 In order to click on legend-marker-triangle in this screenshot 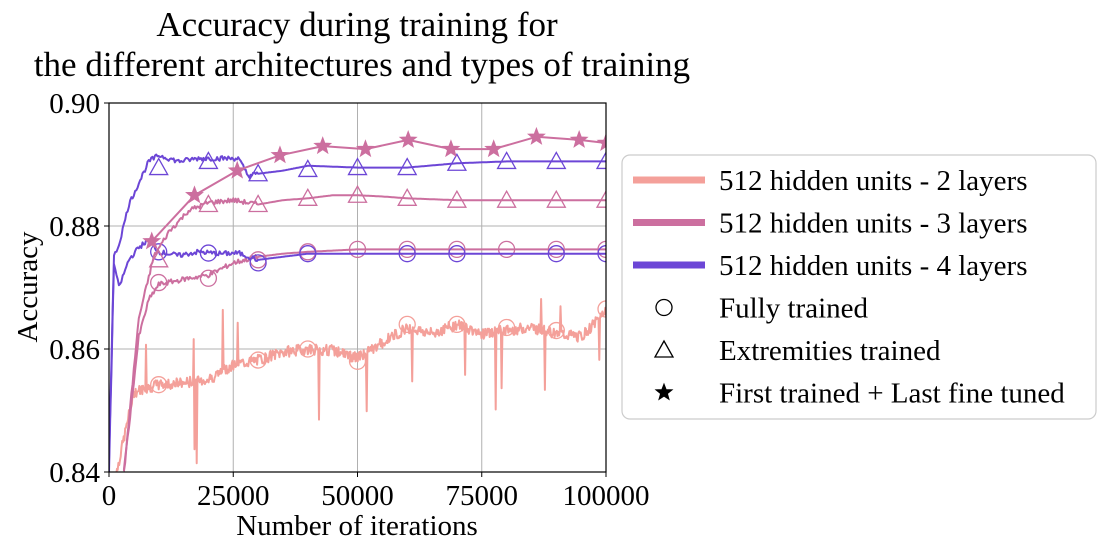, I will do `click(664, 348)`.